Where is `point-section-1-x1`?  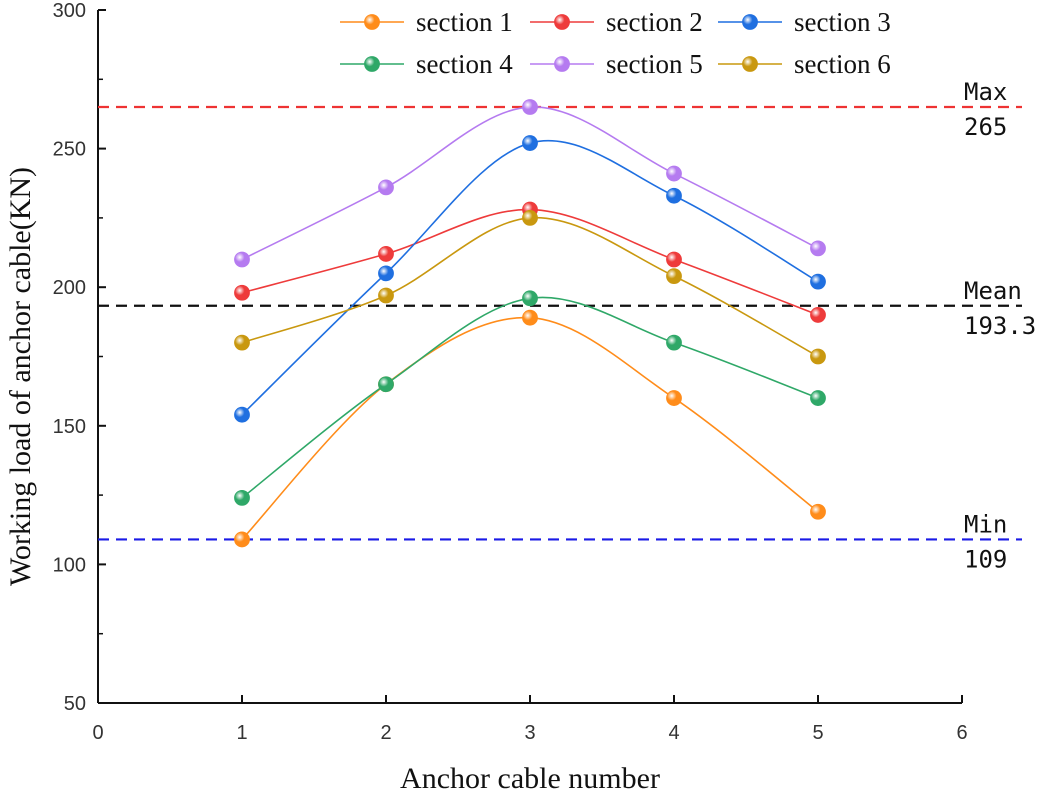
point-section-1-x1 is located at coordinates (242, 539).